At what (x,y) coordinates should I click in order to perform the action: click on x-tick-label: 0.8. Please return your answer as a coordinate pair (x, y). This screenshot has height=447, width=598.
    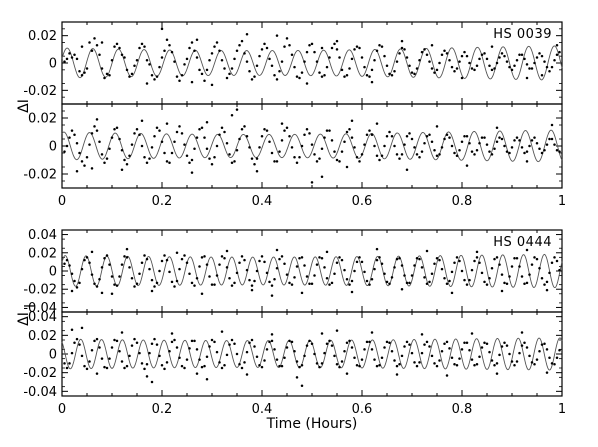
    Looking at the image, I should click on (462, 201).